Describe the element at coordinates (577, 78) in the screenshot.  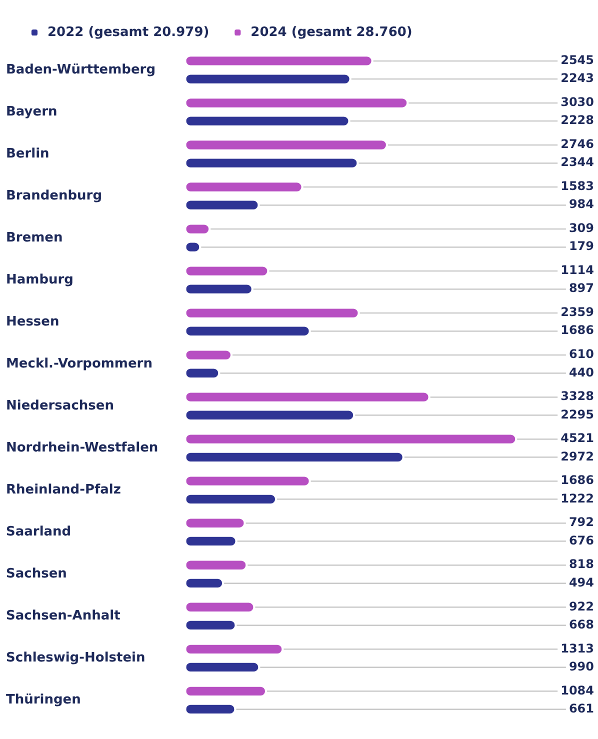
I see `data-label: 2243` at that location.